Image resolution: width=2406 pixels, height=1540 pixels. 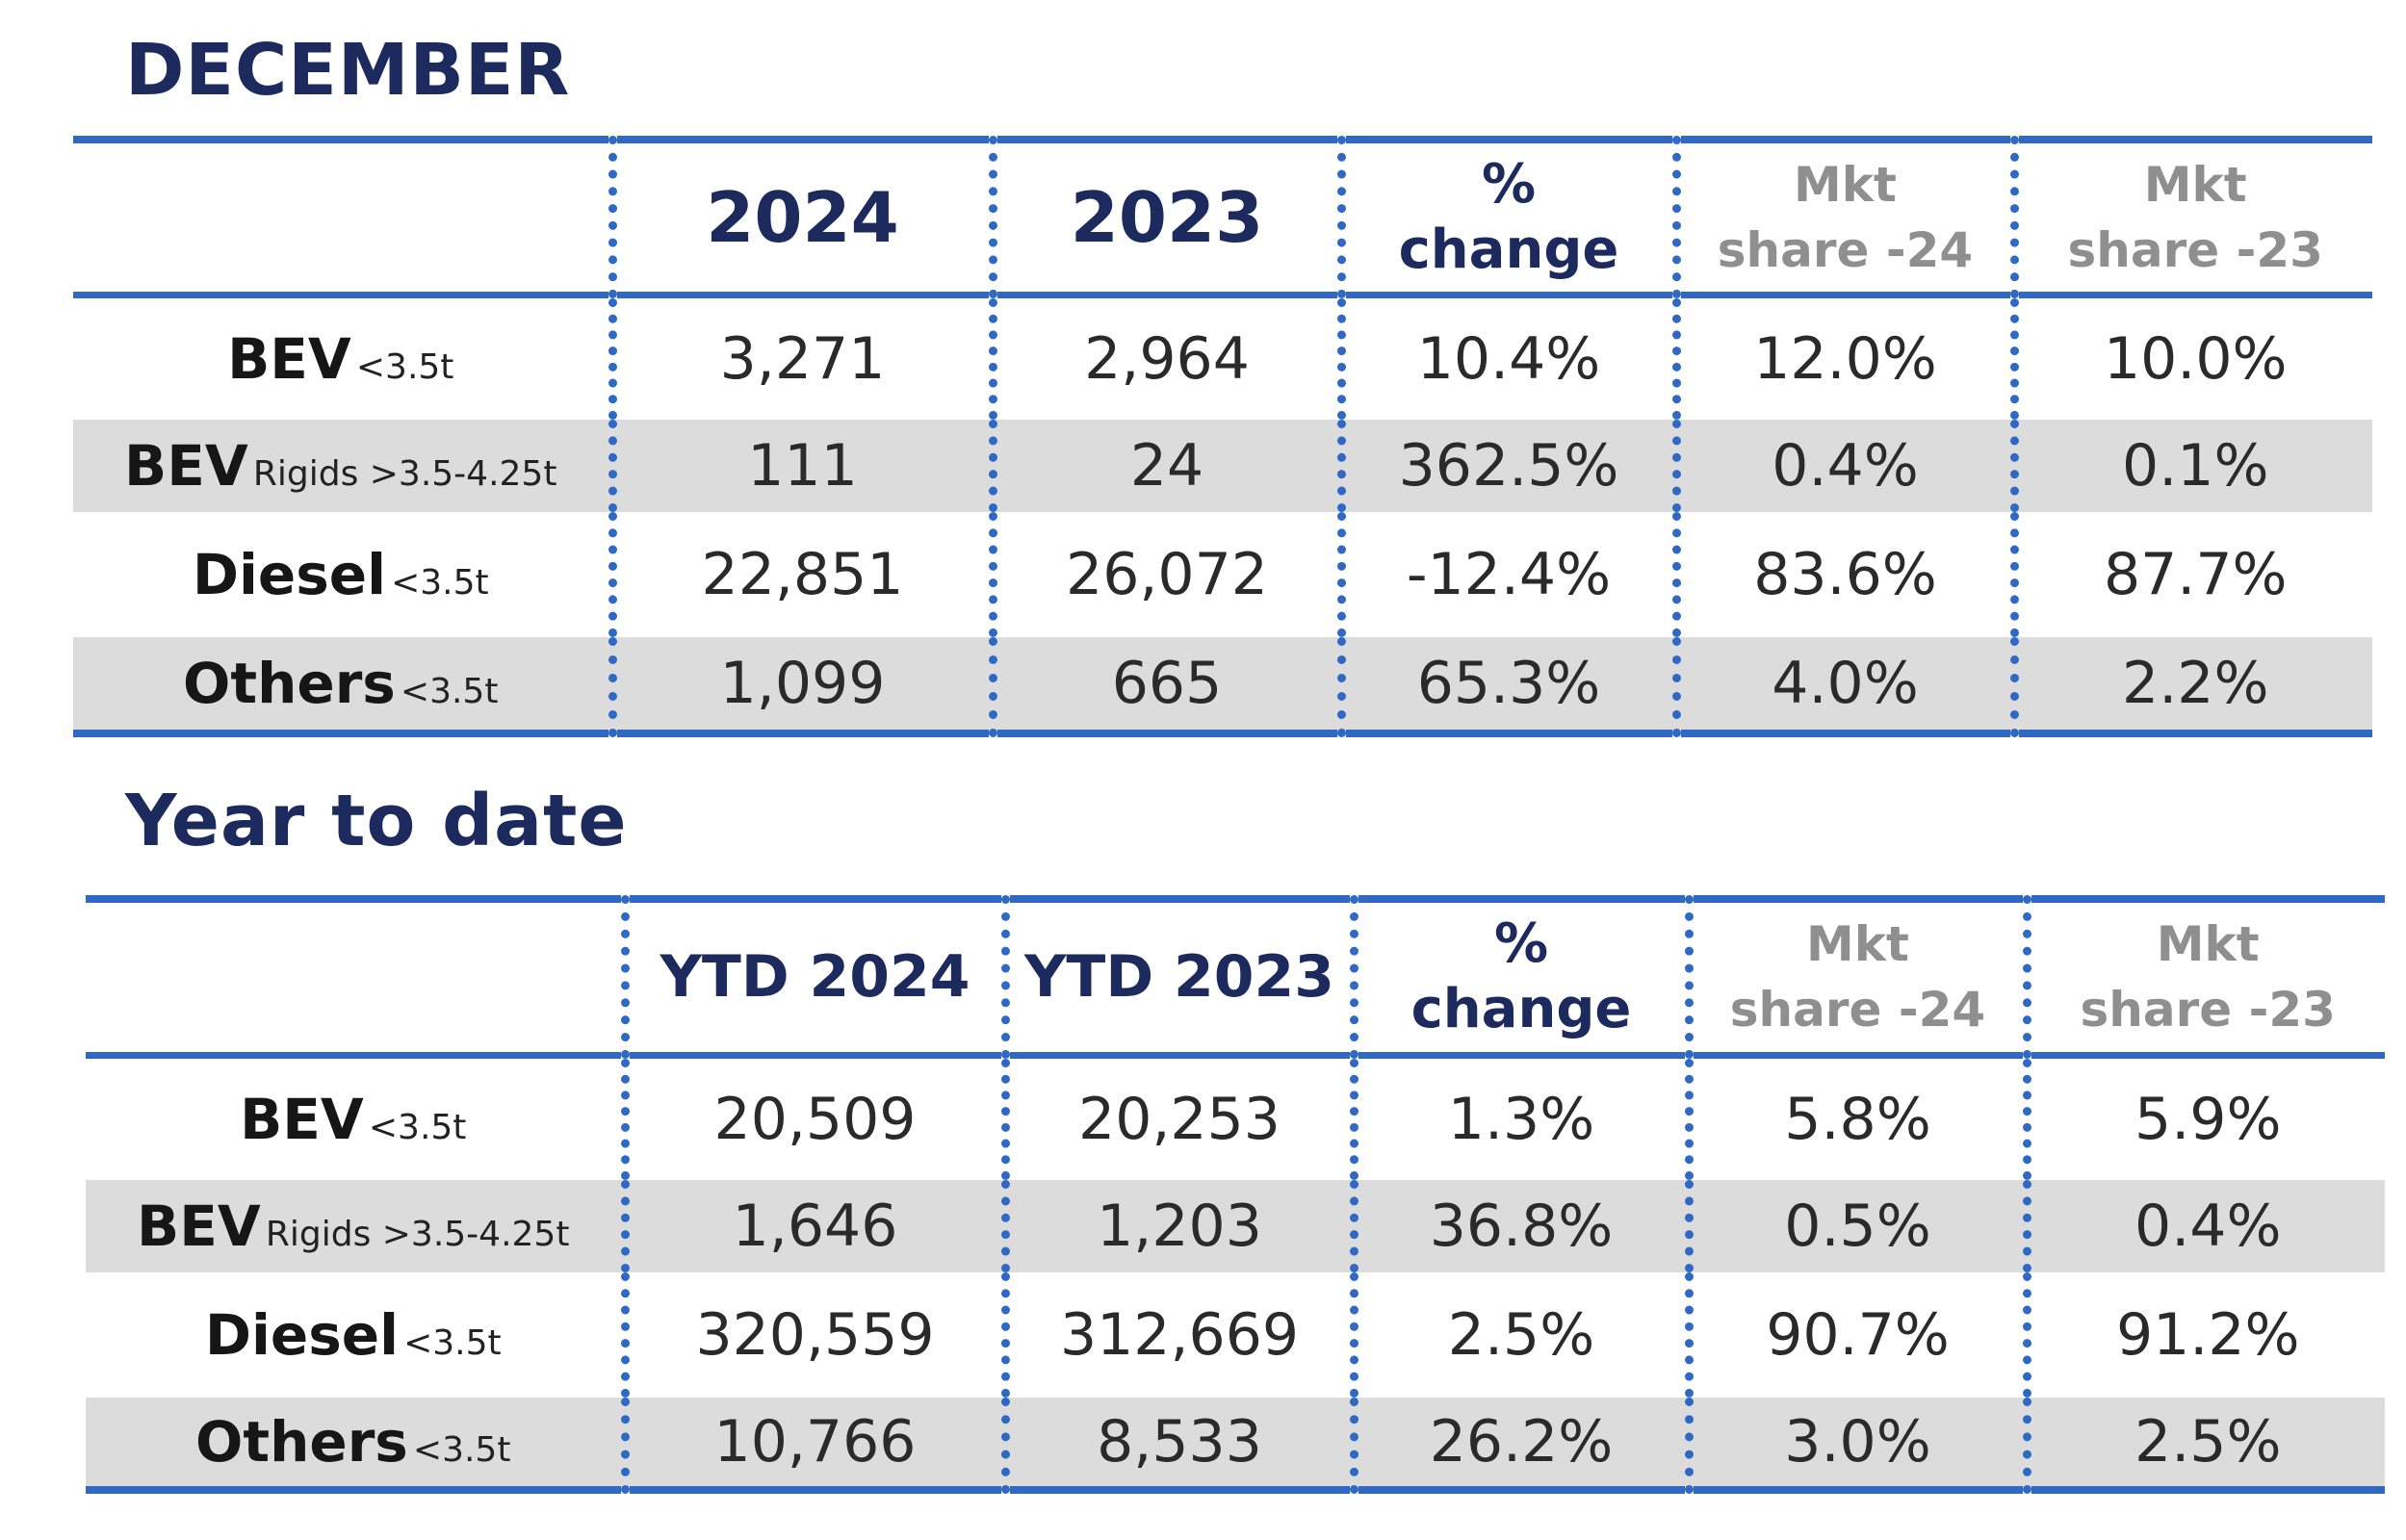 What do you see at coordinates (812, 1335) in the screenshot?
I see `value-ytd-2024: 320,559` at bounding box center [812, 1335].